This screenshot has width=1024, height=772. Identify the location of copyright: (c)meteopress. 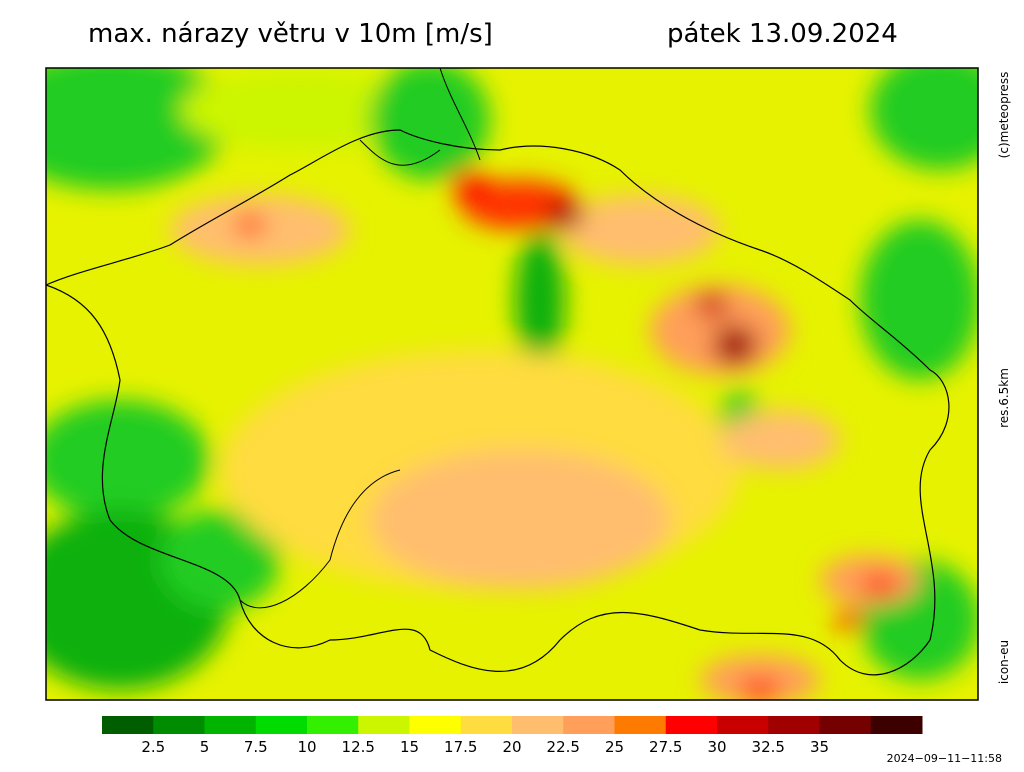
(1004, 115).